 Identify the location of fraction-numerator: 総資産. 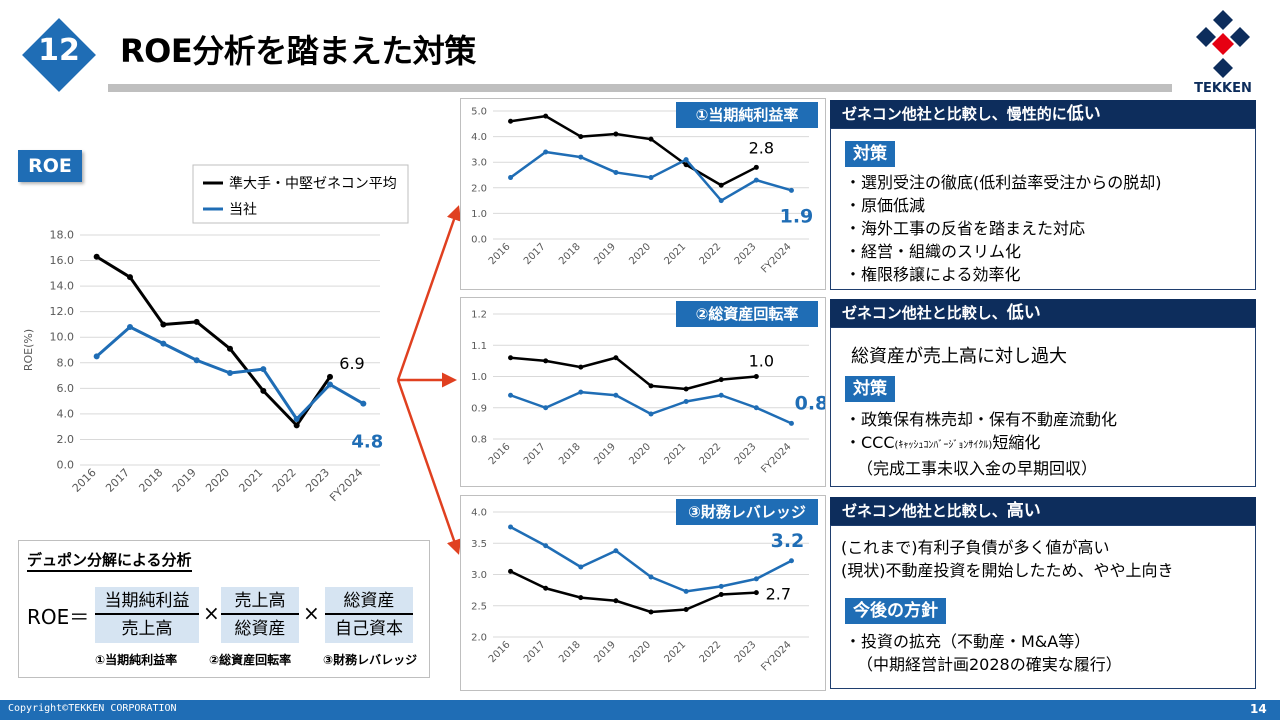
(369, 601).